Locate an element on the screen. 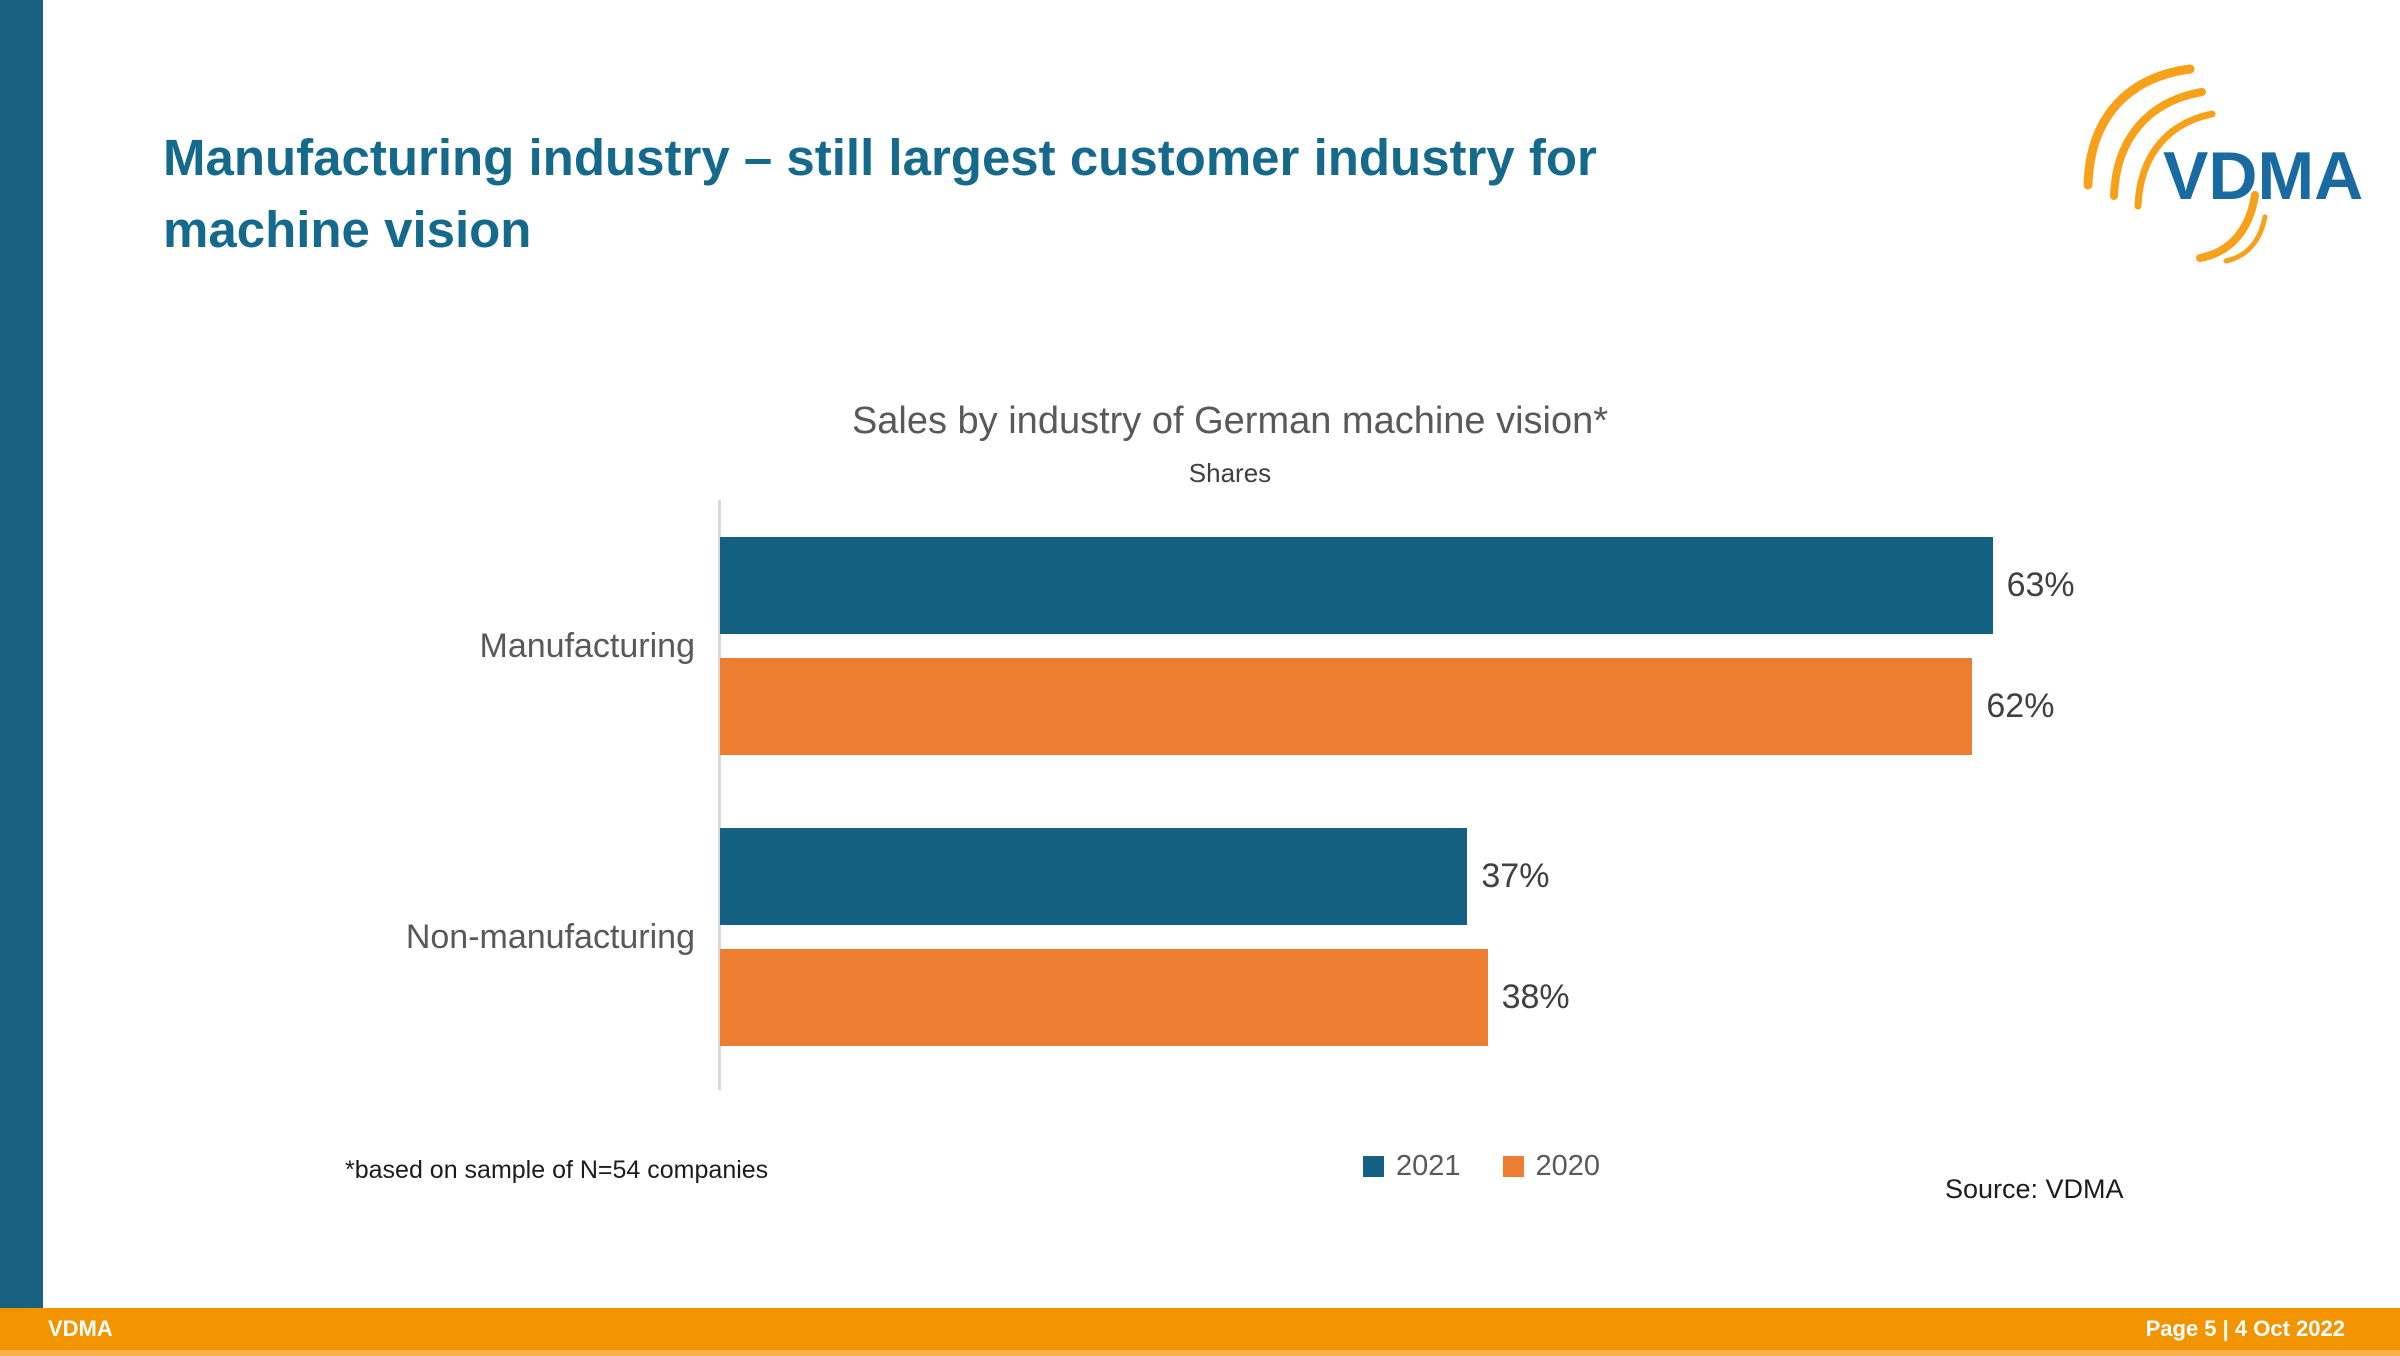 This screenshot has height=1356, width=2400. bar-value-label: 63% is located at coordinates (2040, 585).